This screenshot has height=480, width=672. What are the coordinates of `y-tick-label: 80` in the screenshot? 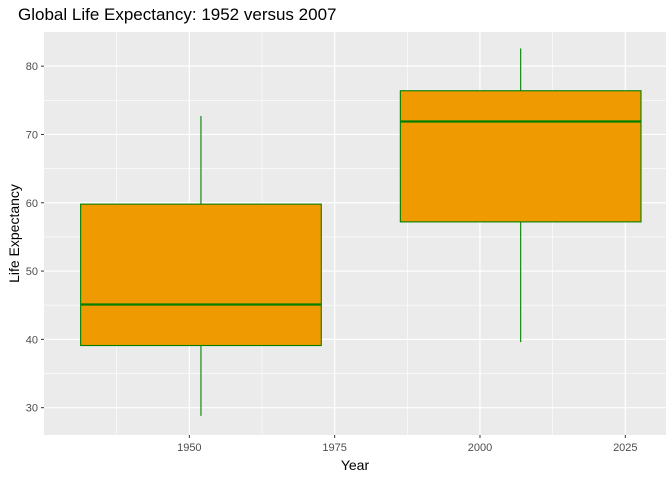 It's located at (32, 67).